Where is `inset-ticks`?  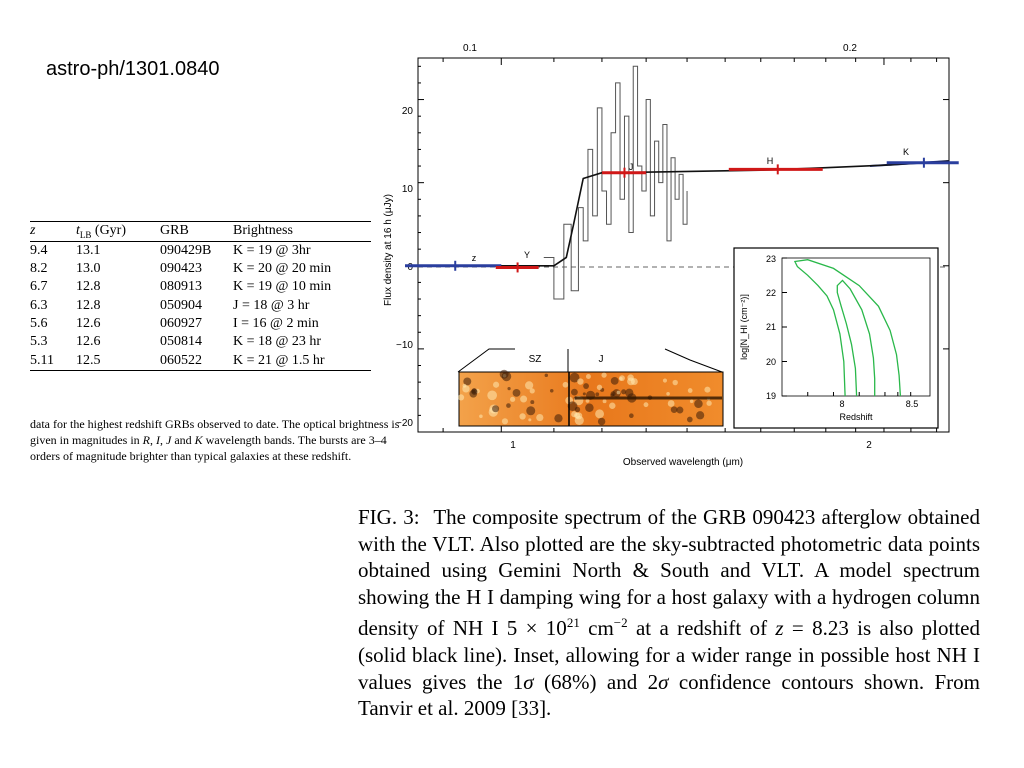 inset-ticks is located at coordinates (847, 327).